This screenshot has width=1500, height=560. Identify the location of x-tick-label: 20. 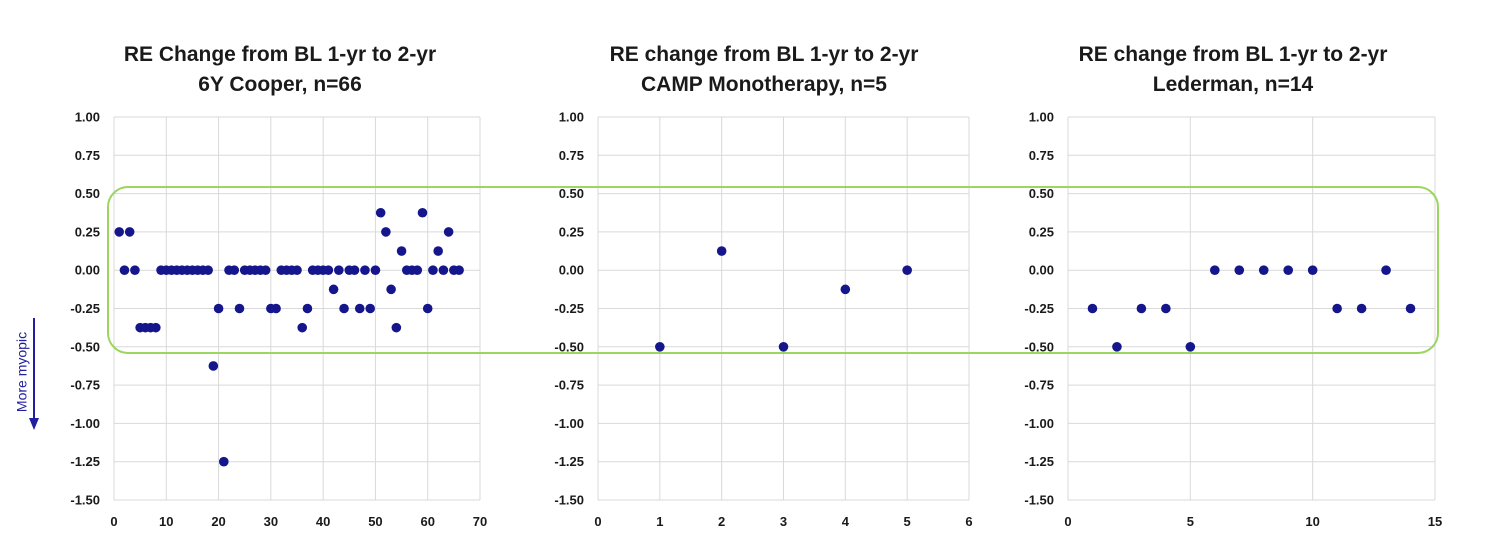
(218, 521).